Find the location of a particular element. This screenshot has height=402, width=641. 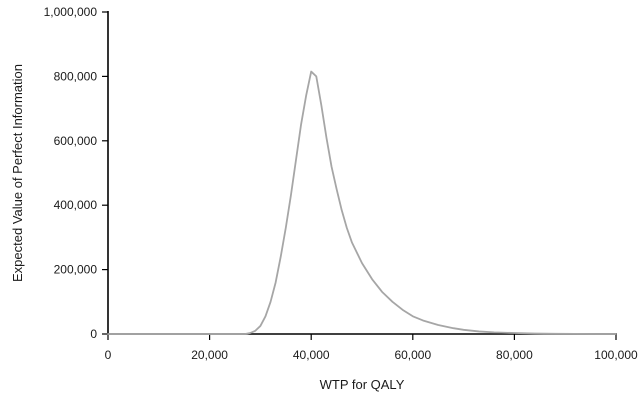

y-axis-title: Expected Value of Perfect Information is located at coordinates (17, 173).